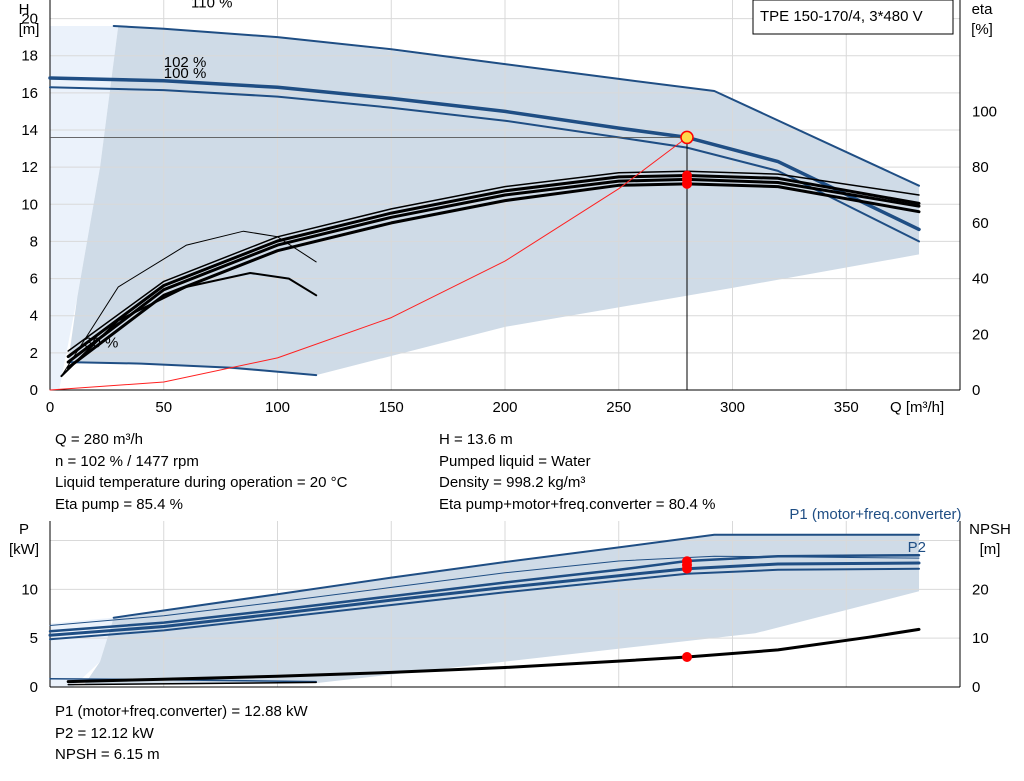 The height and width of the screenshot is (781, 1024). I want to click on curve-label: P1 (motor+freq.converter), so click(875, 514).